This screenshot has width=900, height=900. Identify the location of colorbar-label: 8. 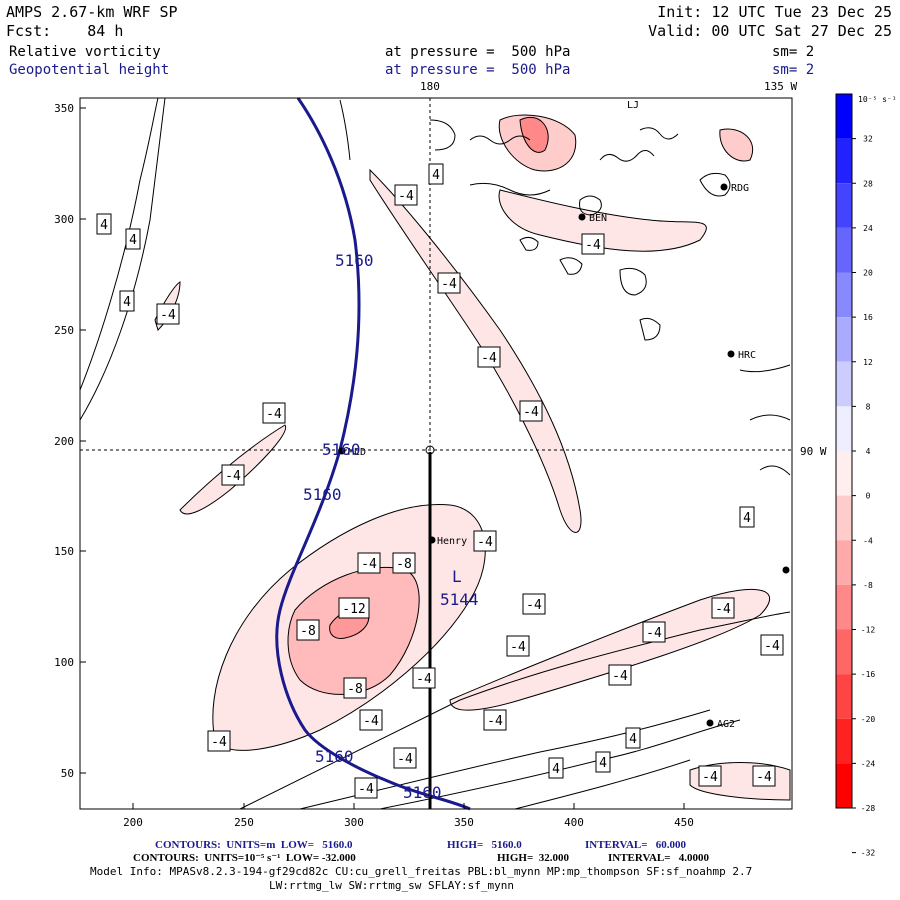
(868, 406).